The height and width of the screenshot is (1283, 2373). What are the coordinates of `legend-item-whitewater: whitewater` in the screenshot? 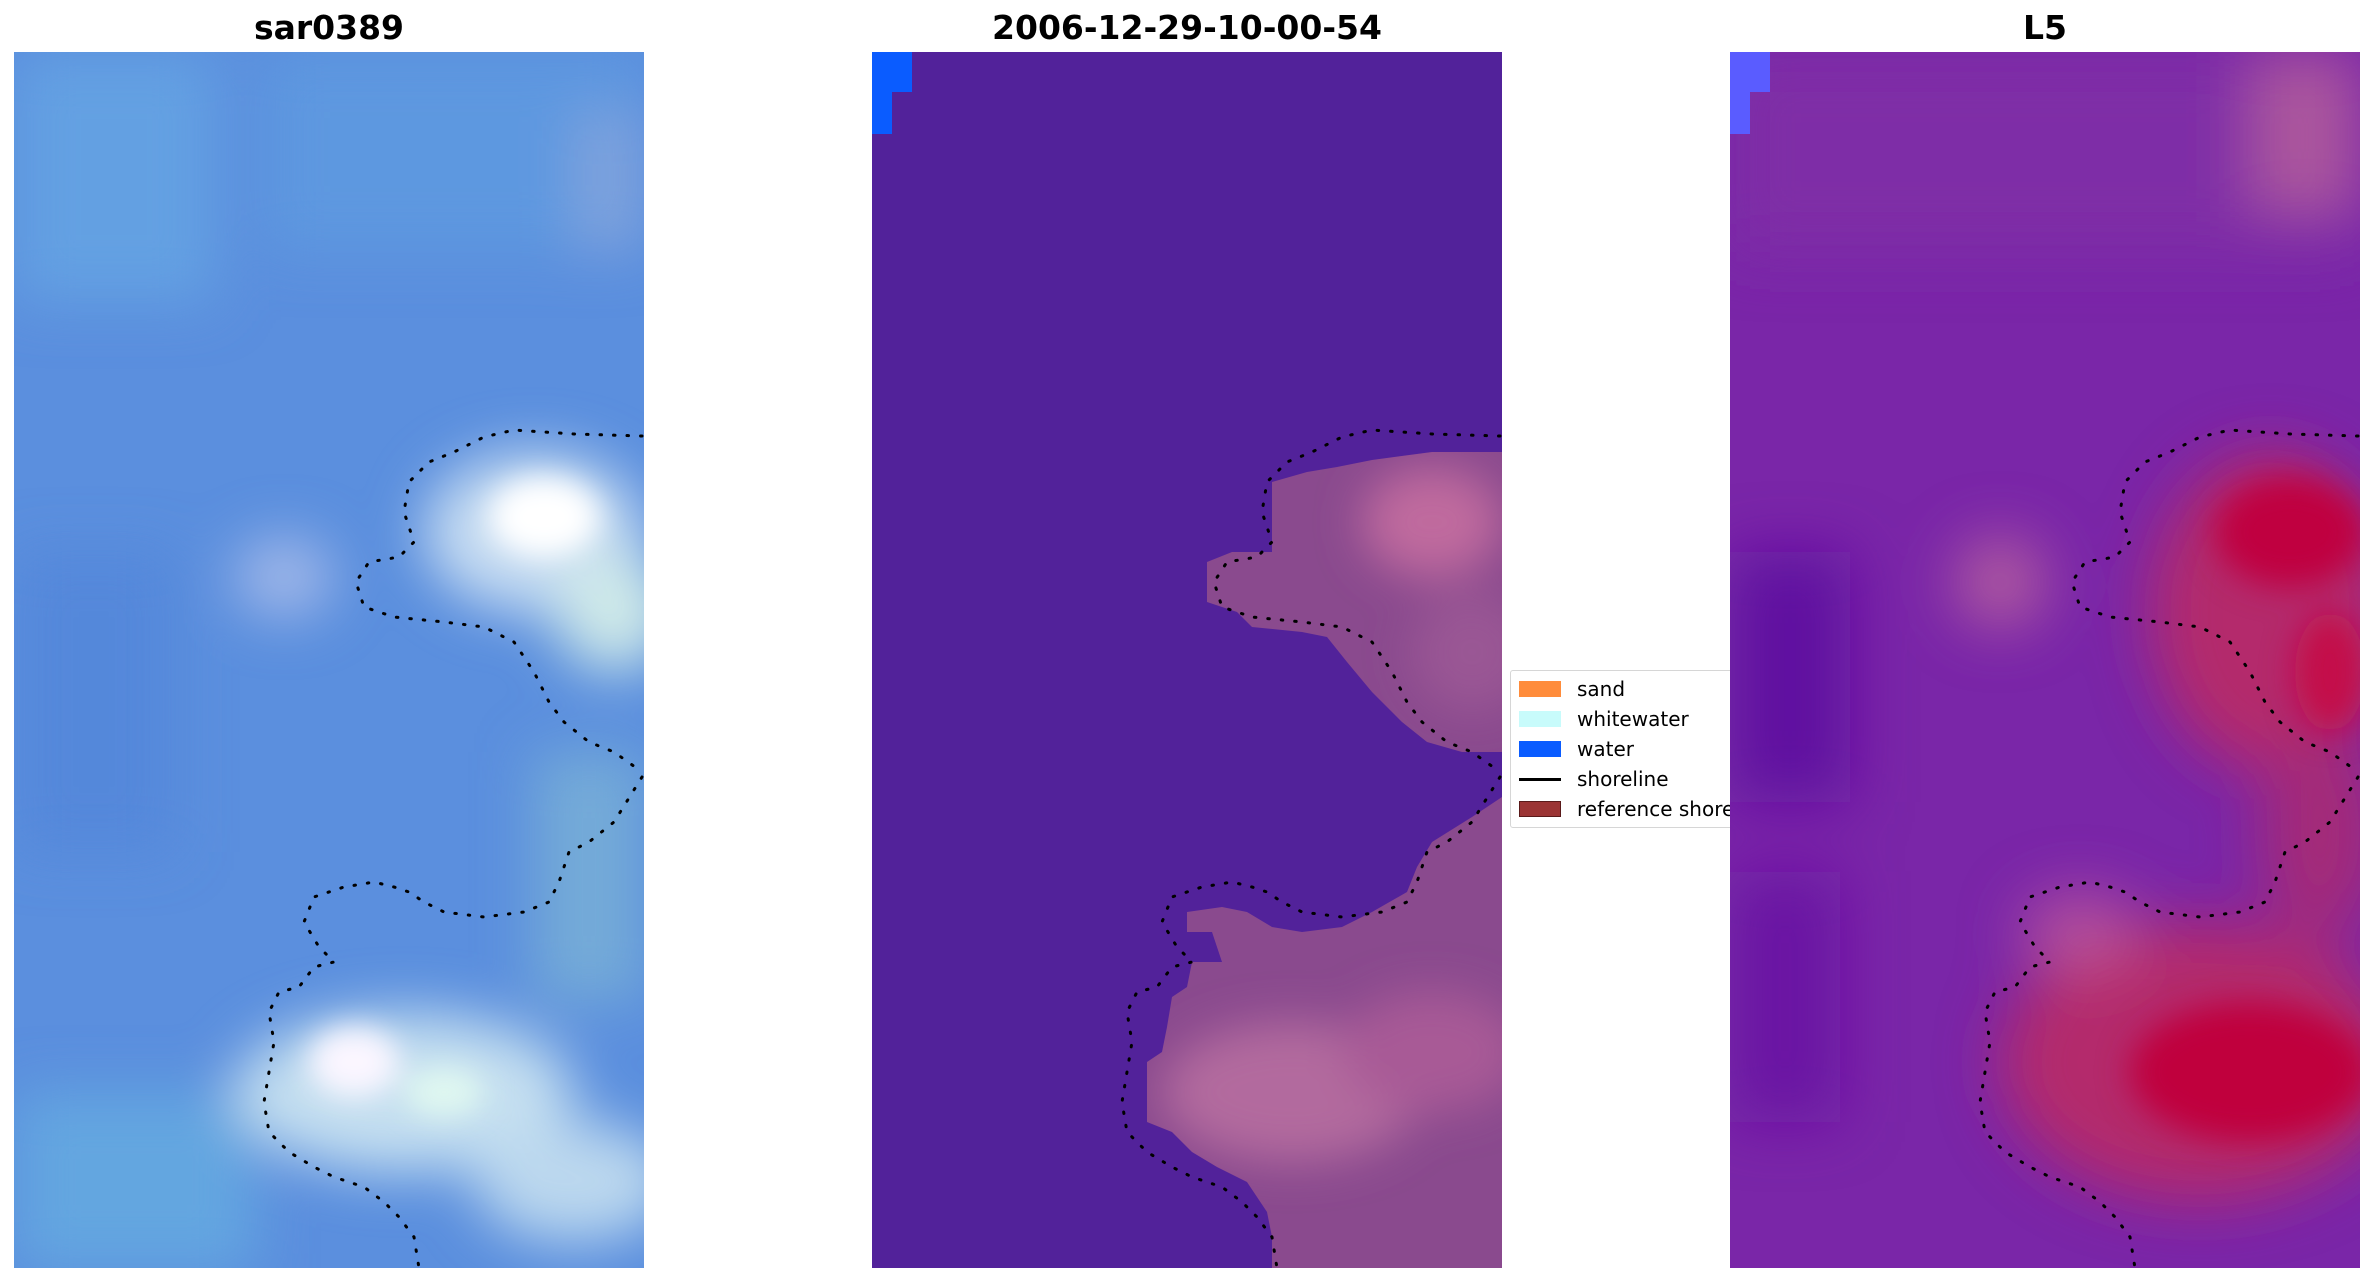 It's located at (1604, 719).